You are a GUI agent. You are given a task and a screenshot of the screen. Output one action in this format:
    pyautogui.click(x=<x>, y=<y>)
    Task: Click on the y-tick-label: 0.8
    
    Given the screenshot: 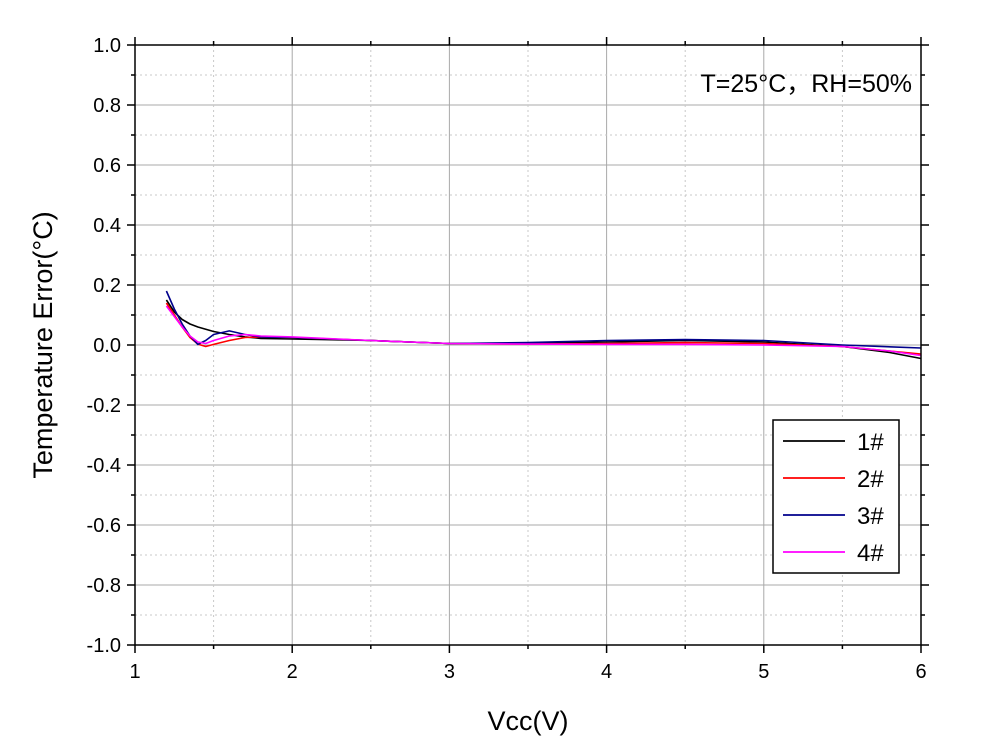 What is the action you would take?
    pyautogui.click(x=107, y=106)
    